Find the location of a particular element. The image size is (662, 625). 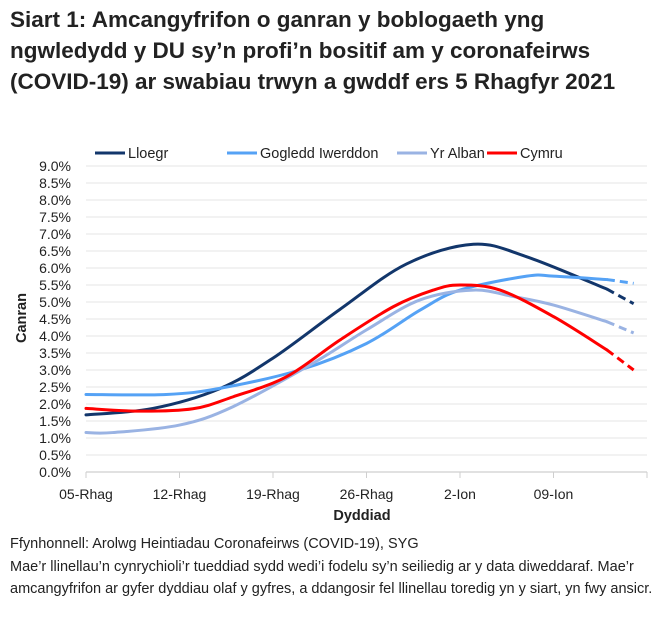

x-tick-label: 09-Ion is located at coordinates (554, 494).